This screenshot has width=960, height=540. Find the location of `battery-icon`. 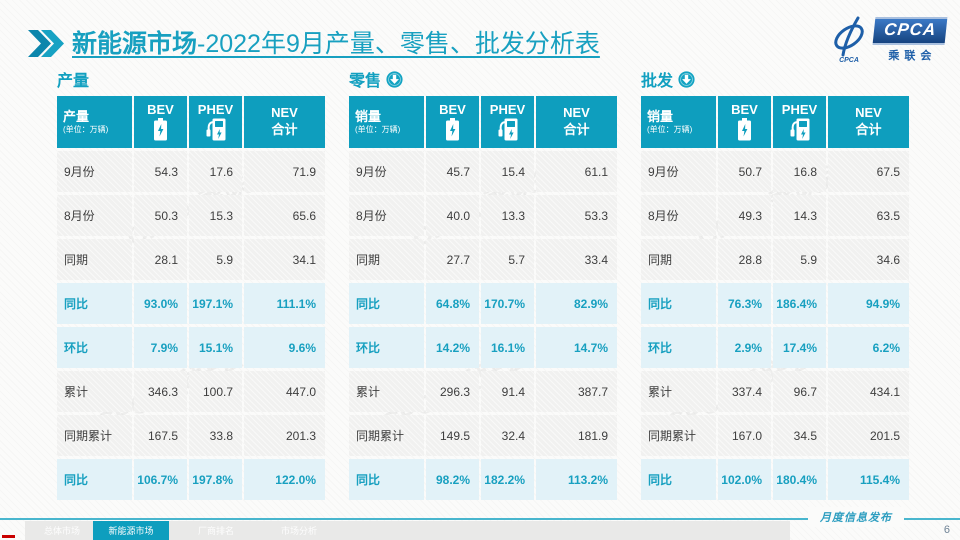

battery-icon is located at coordinates (744, 129).